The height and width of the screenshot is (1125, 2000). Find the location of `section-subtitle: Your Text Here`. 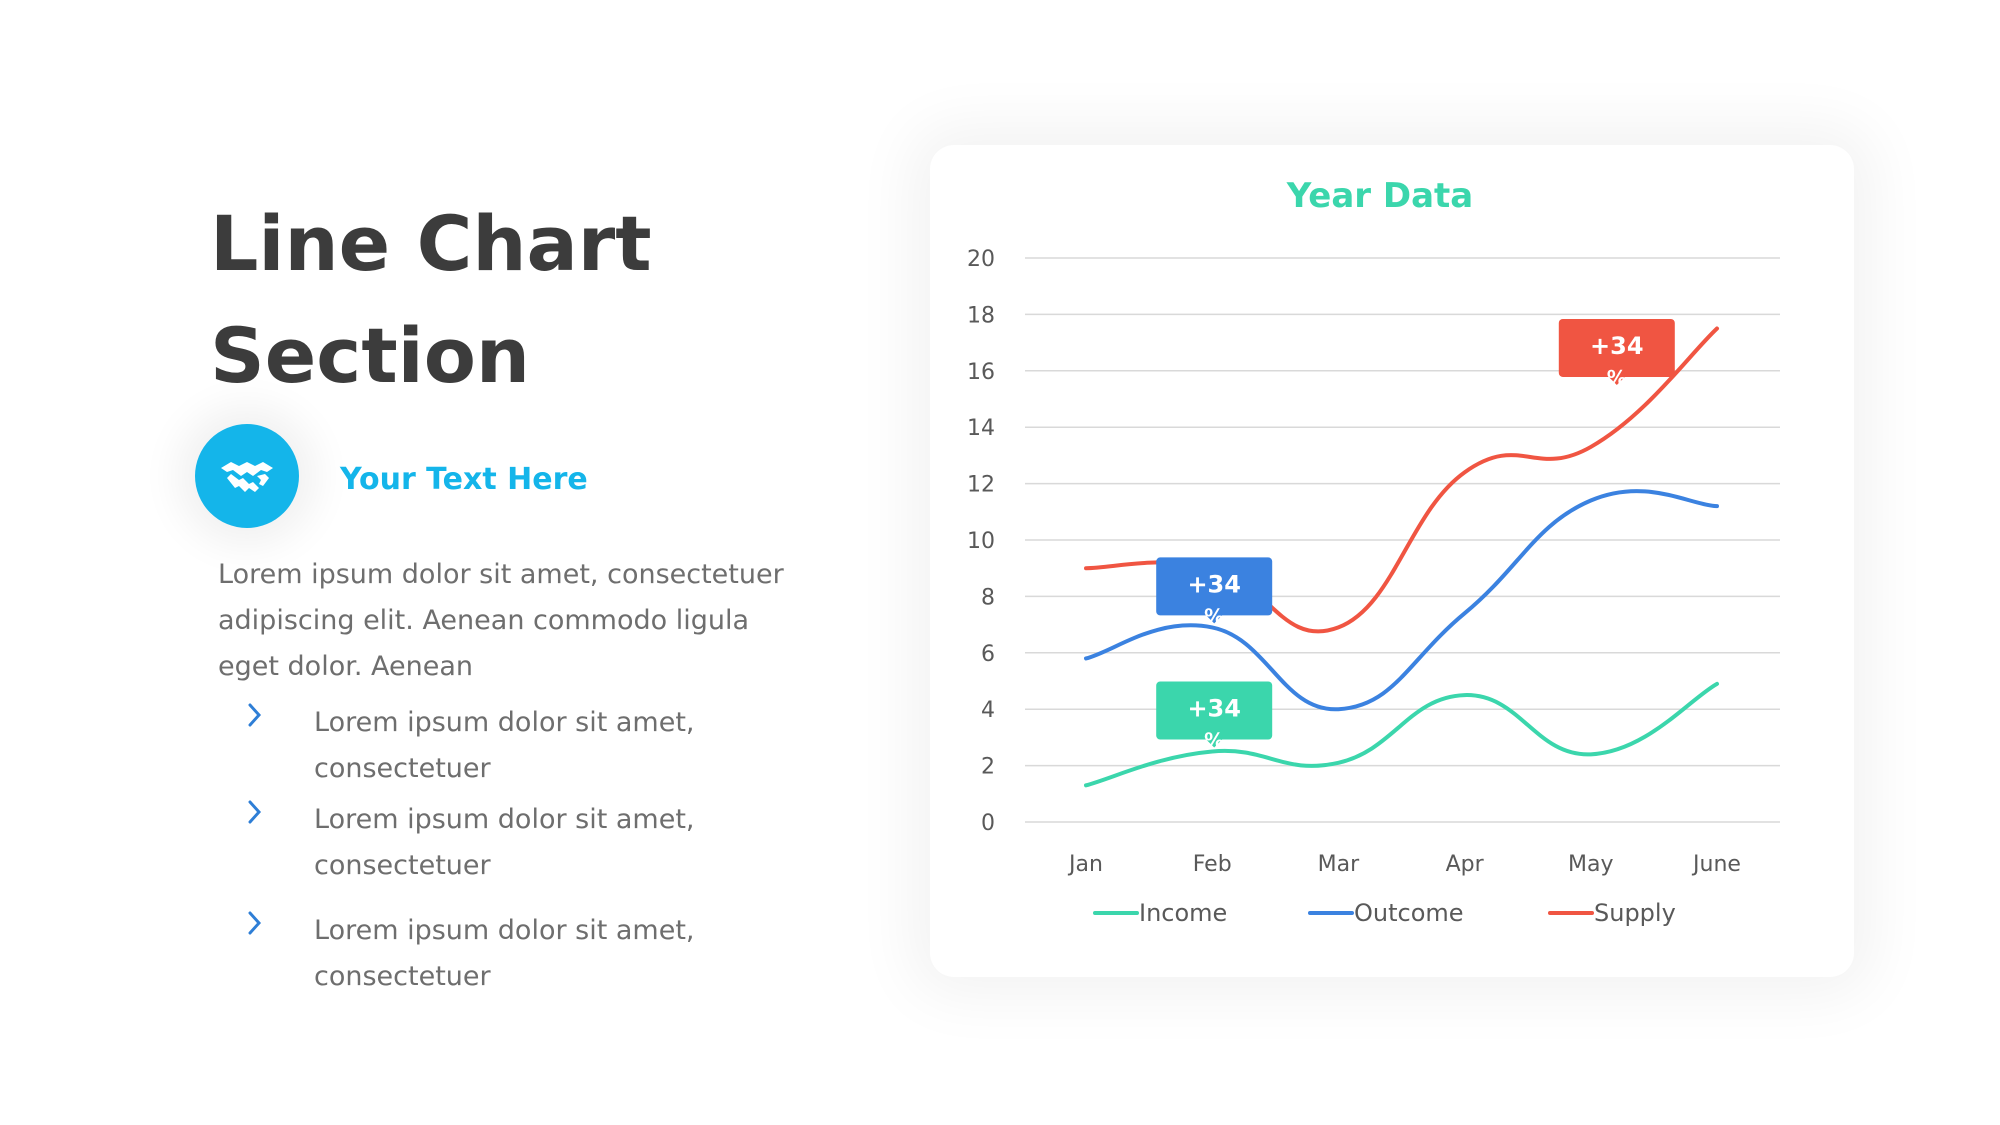

section-subtitle: Your Text Here is located at coordinates (464, 479).